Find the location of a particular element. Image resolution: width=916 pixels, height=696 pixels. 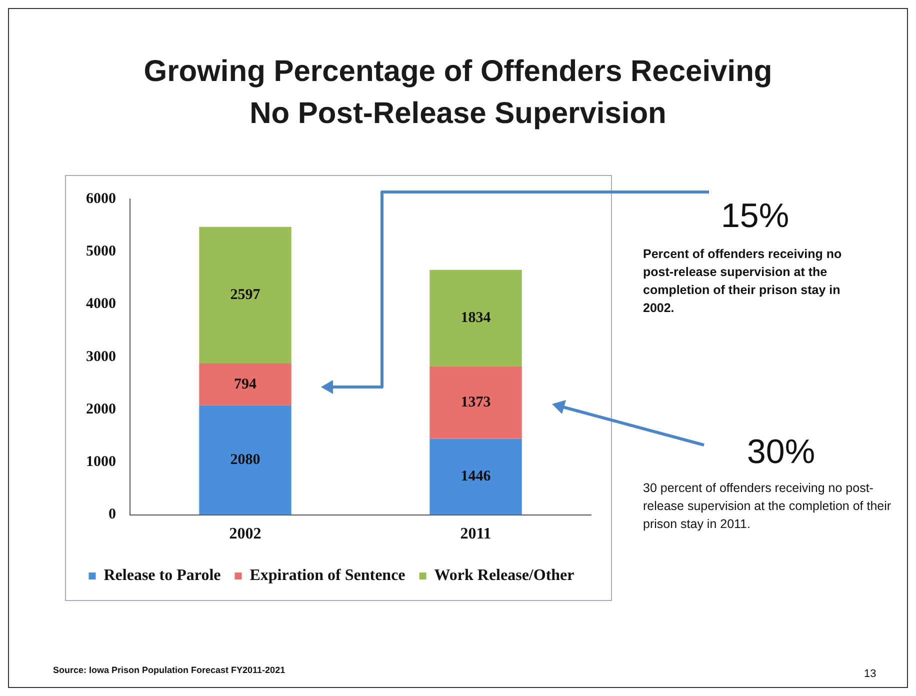

legend-label: Work Release/Other is located at coordinates (504, 575).